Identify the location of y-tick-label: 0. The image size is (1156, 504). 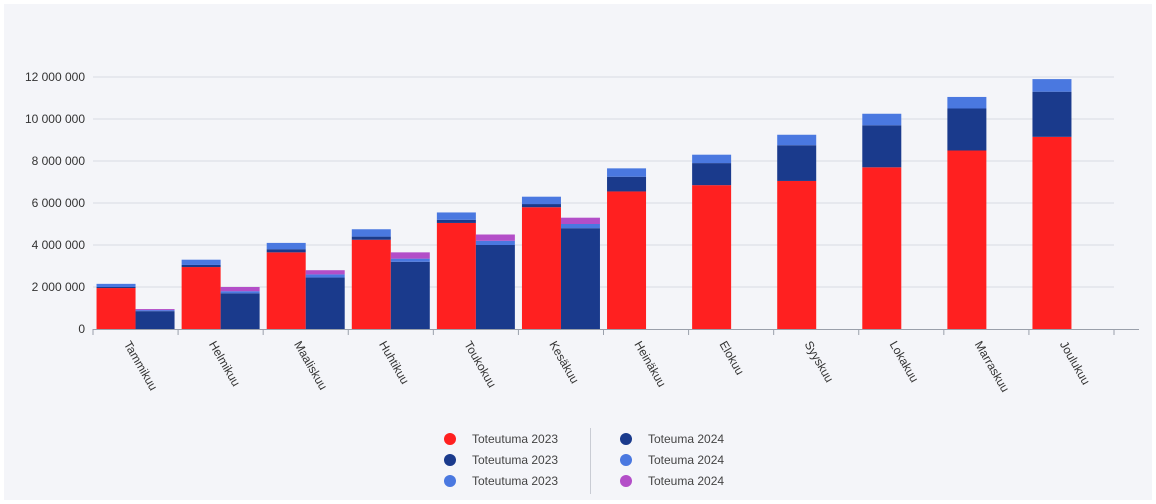
(81, 329).